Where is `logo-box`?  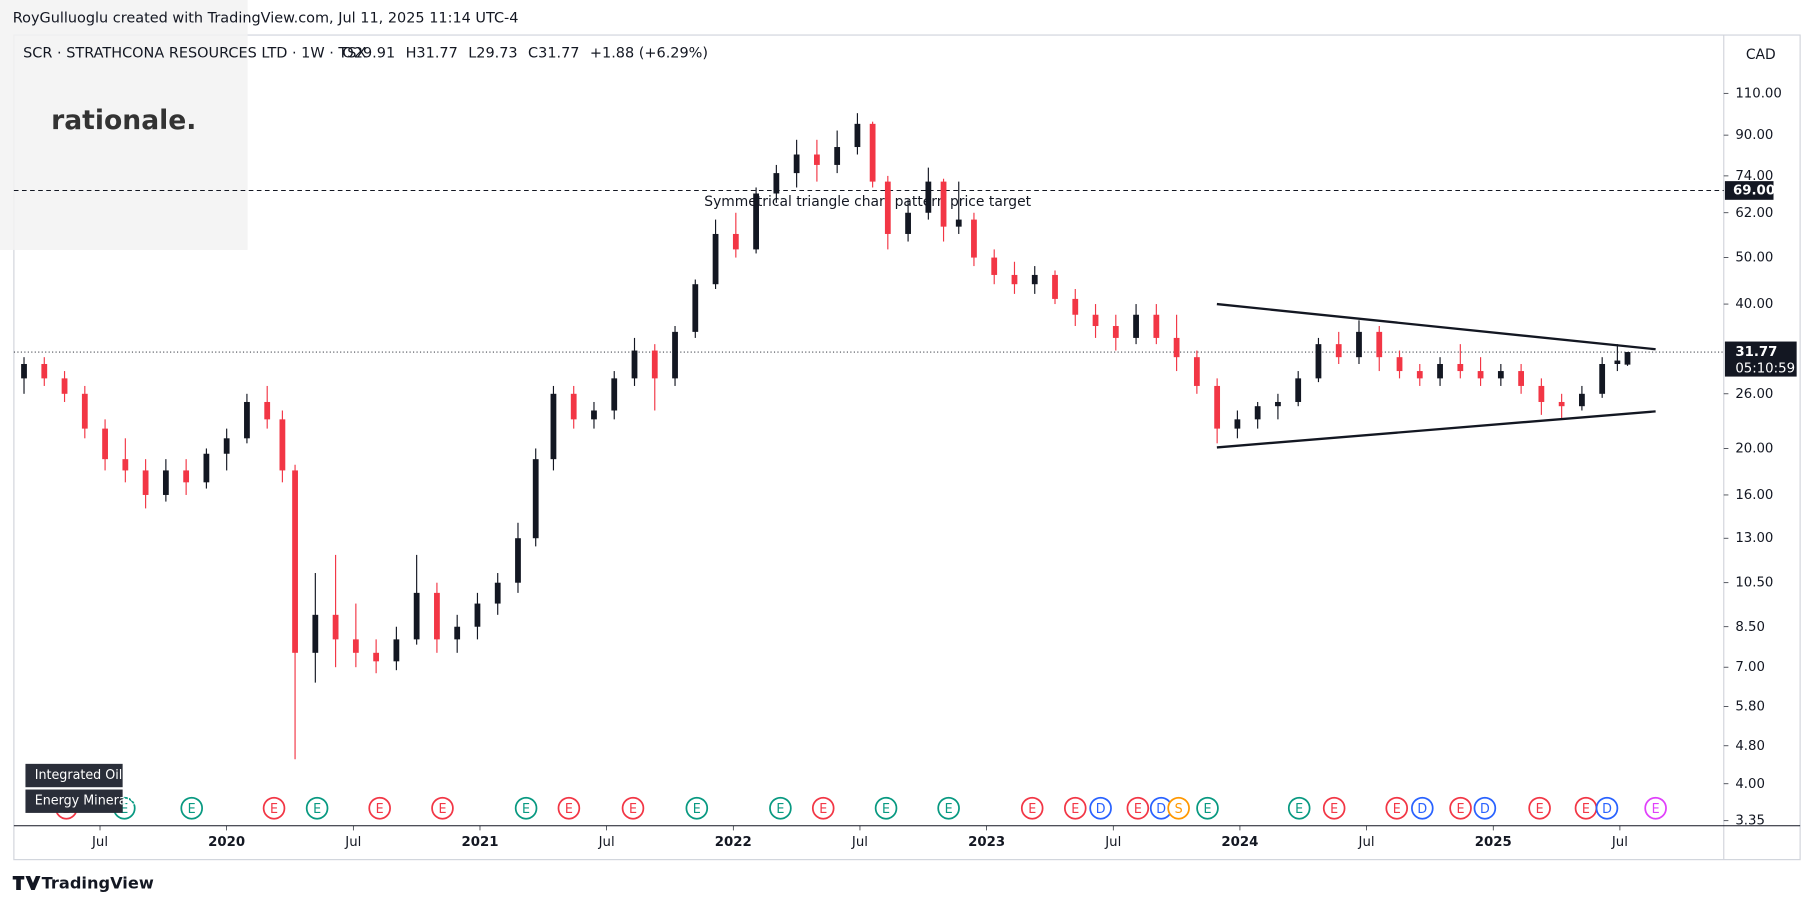
logo-box is located at coordinates (124, 125).